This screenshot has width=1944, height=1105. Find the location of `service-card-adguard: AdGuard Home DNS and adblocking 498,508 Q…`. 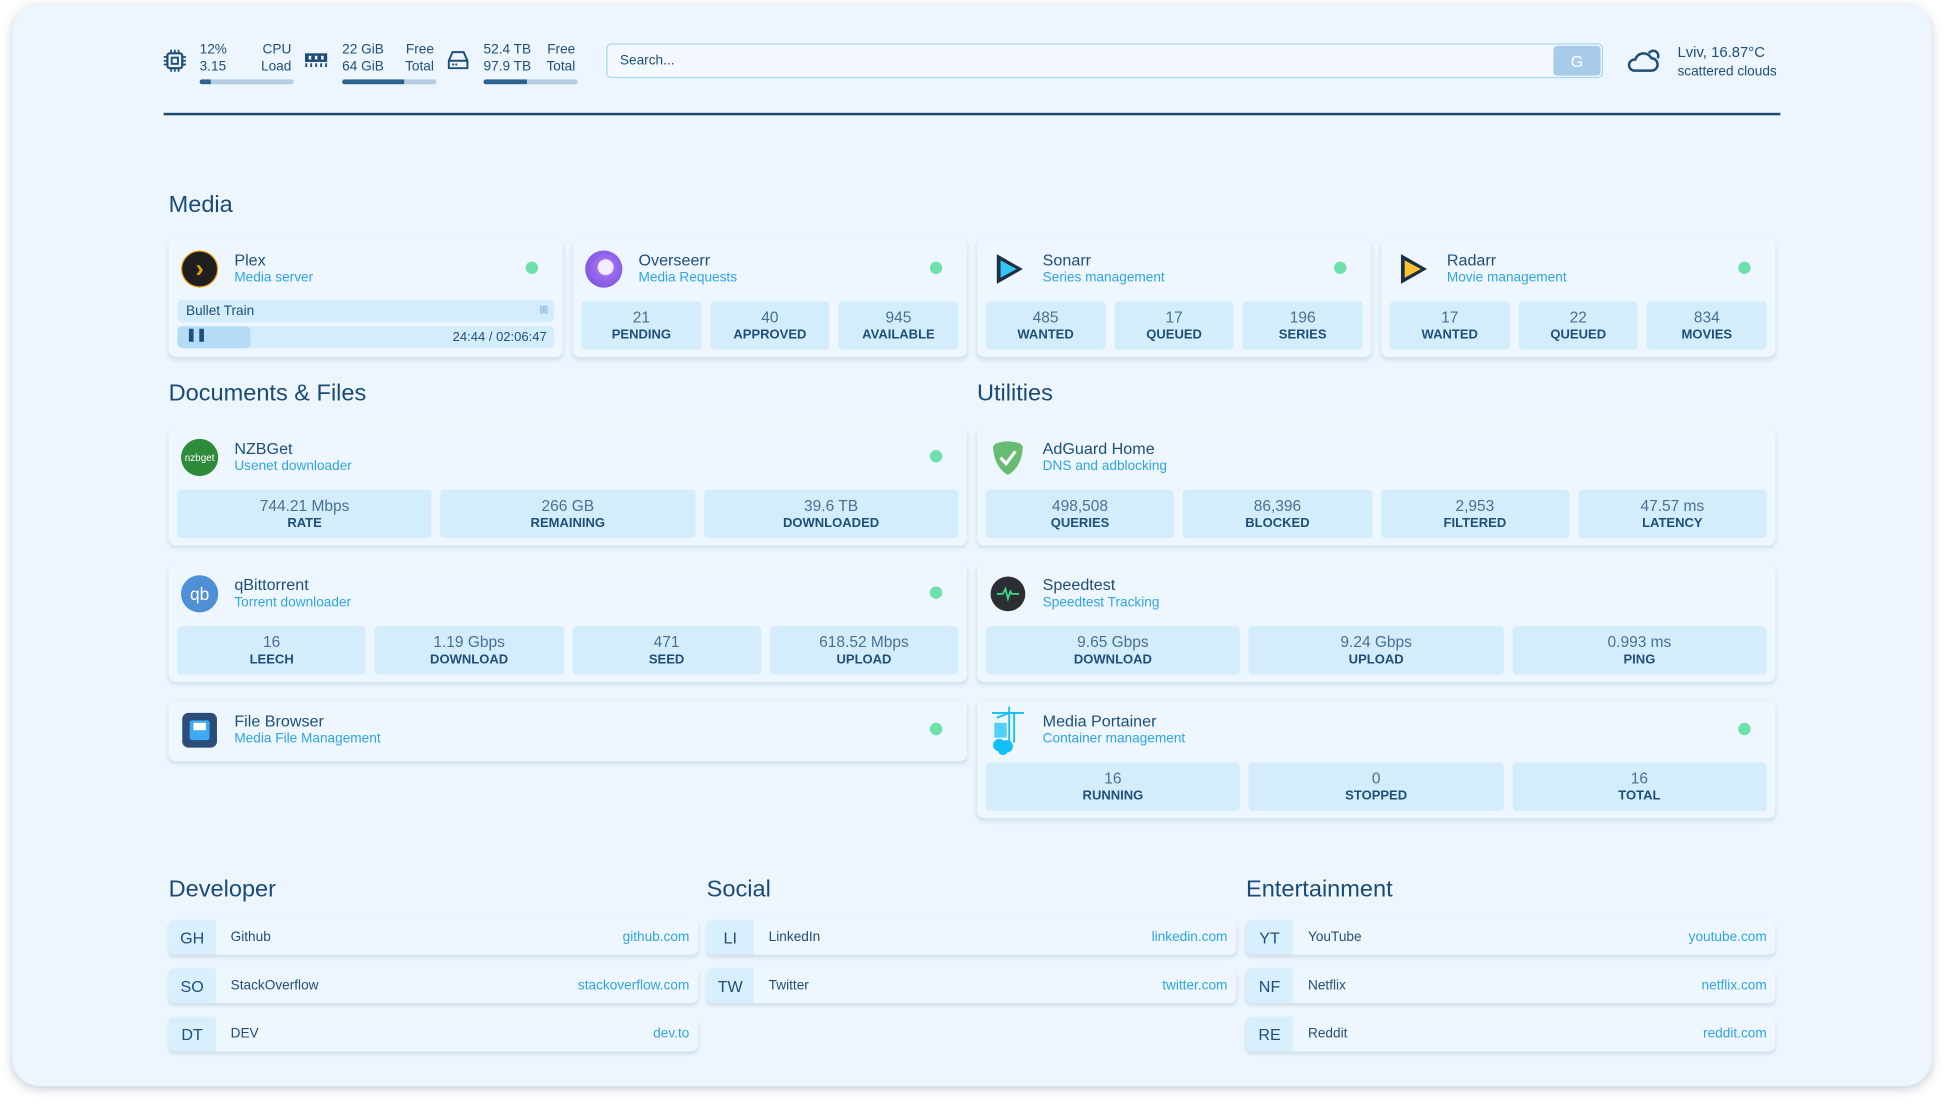

service-card-adguard: AdGuard Home DNS and adblocking 498,508 Q… is located at coordinates (1376, 486).